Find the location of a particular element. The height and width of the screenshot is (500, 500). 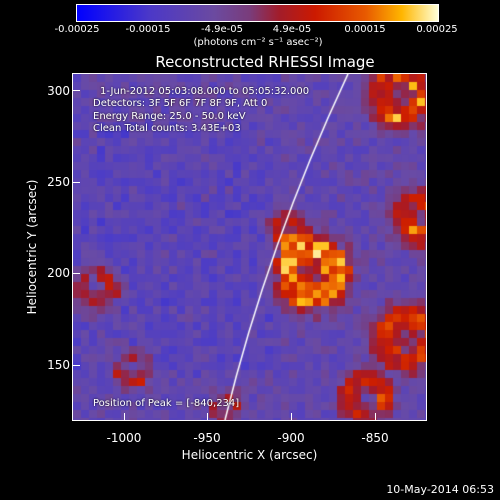

colorbar is located at coordinates (257, 13).